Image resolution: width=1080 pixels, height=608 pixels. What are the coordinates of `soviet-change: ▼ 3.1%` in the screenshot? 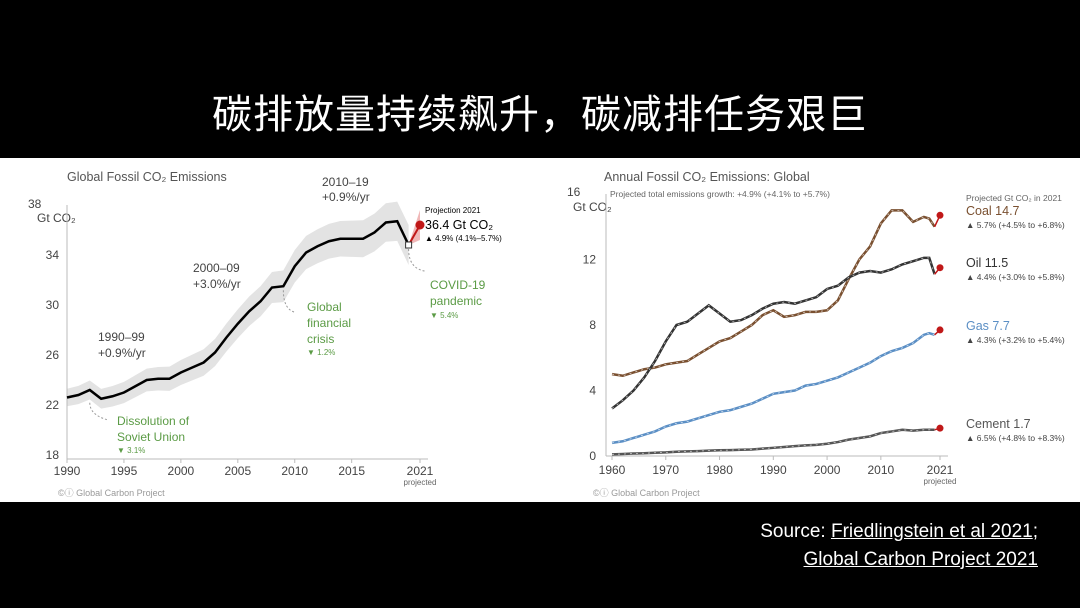 It's located at (131, 450).